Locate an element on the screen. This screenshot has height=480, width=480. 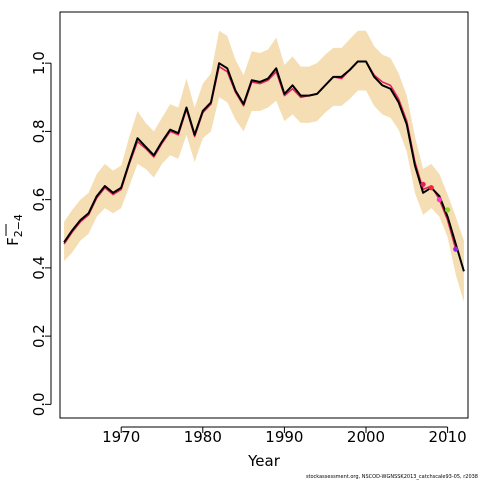
y-axis-label-text: F2−4 is located at coordinates (14, 230).